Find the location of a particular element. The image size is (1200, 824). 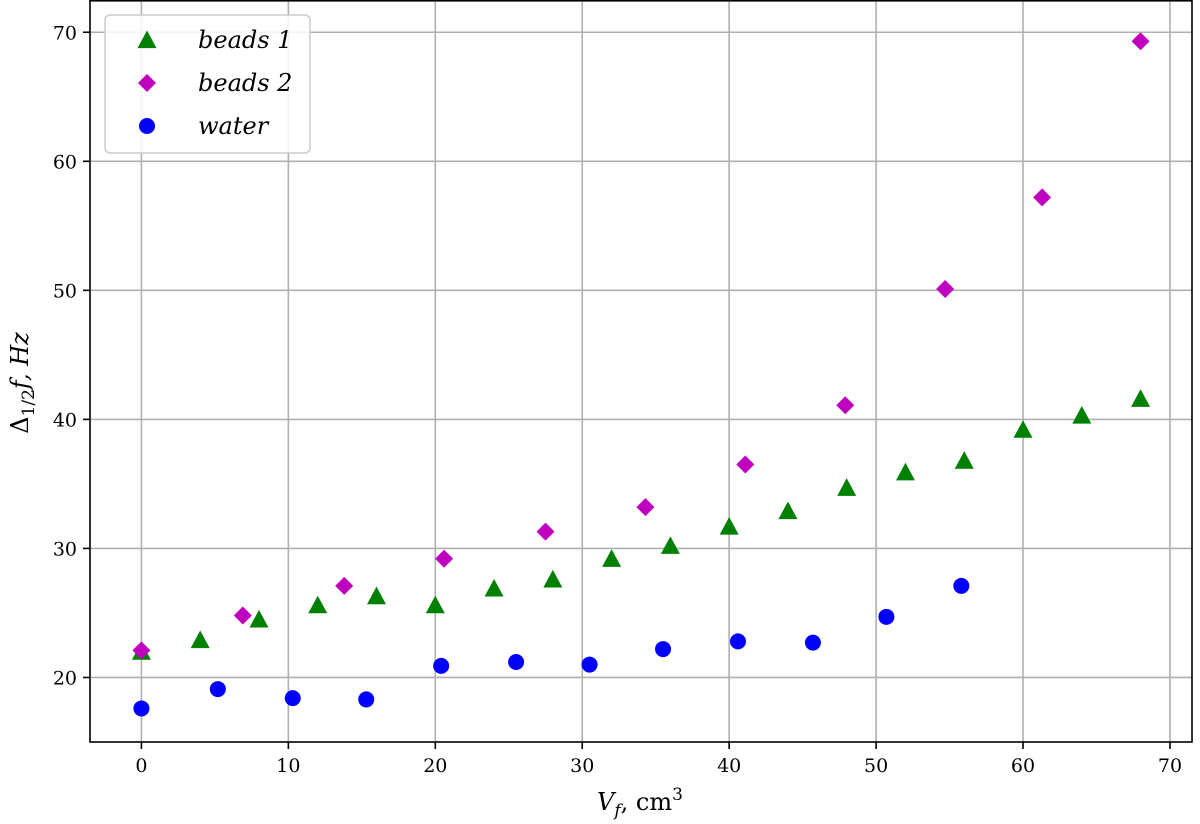

y-tick-label: 40 is located at coordinates (65, 420).